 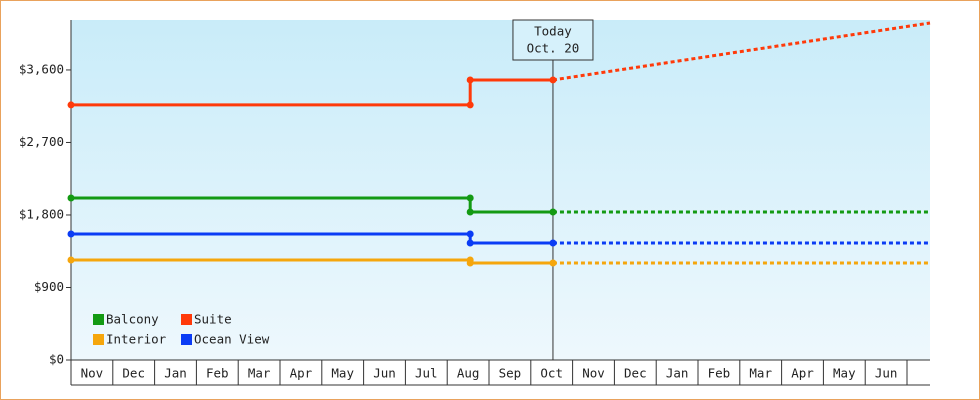 What do you see at coordinates (132, 319) in the screenshot?
I see `legend-label: Balcony` at bounding box center [132, 319].